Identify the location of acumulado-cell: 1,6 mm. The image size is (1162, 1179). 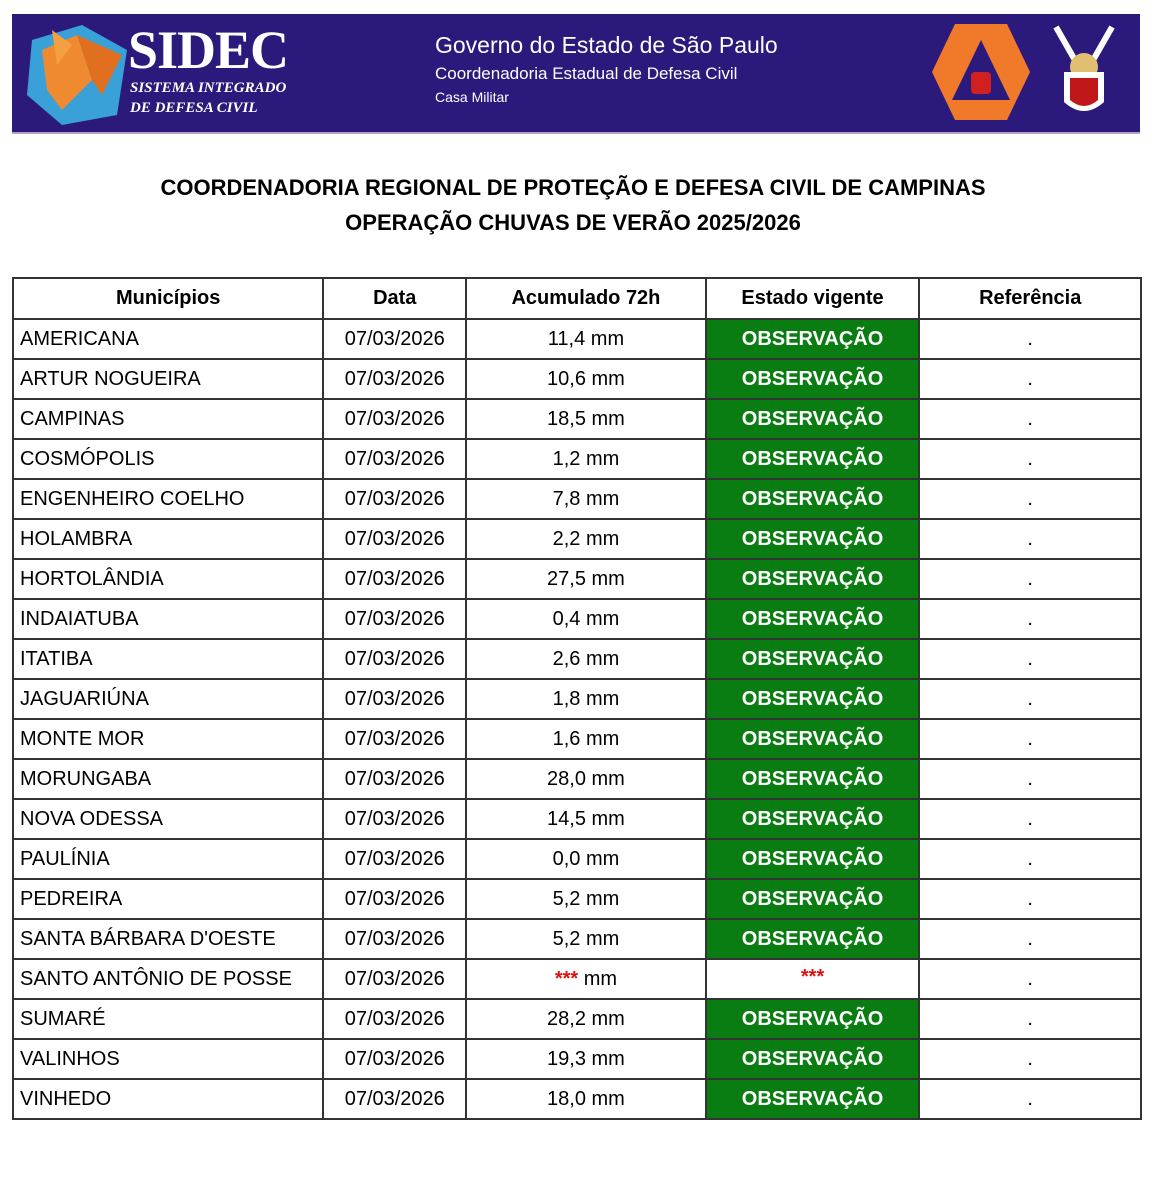
(586, 739).